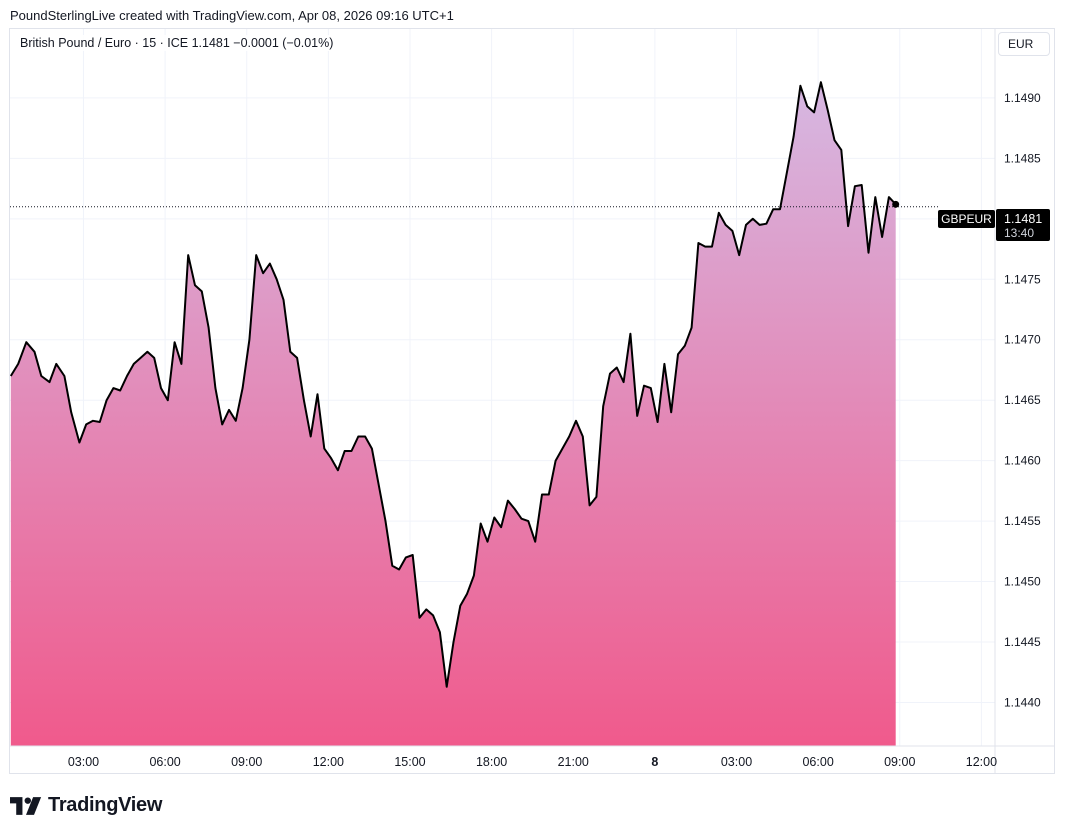  What do you see at coordinates (1022, 582) in the screenshot?
I see `y-tick-label: 1.1450` at bounding box center [1022, 582].